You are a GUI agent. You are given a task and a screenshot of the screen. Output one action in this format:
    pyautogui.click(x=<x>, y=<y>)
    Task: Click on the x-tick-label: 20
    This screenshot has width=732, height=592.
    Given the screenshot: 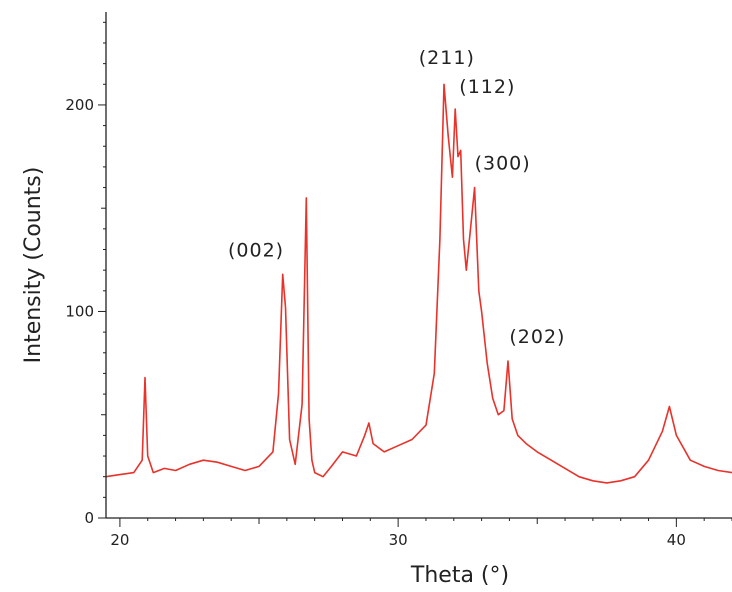 What is the action you would take?
    pyautogui.click(x=119, y=540)
    